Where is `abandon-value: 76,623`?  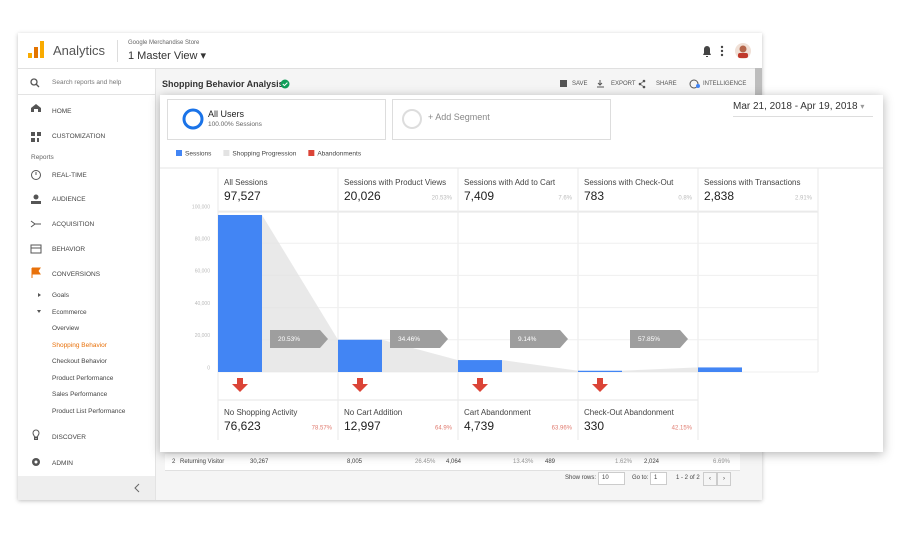 abandon-value: 76,623 is located at coordinates (242, 426).